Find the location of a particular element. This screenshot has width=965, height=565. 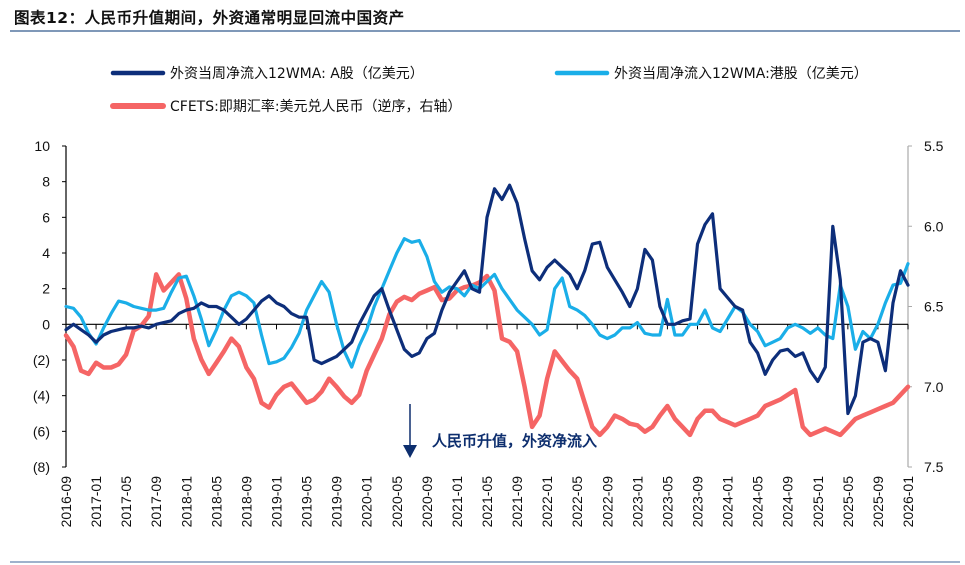

x-tick-label: 2017-09 is located at coordinates (156, 502).